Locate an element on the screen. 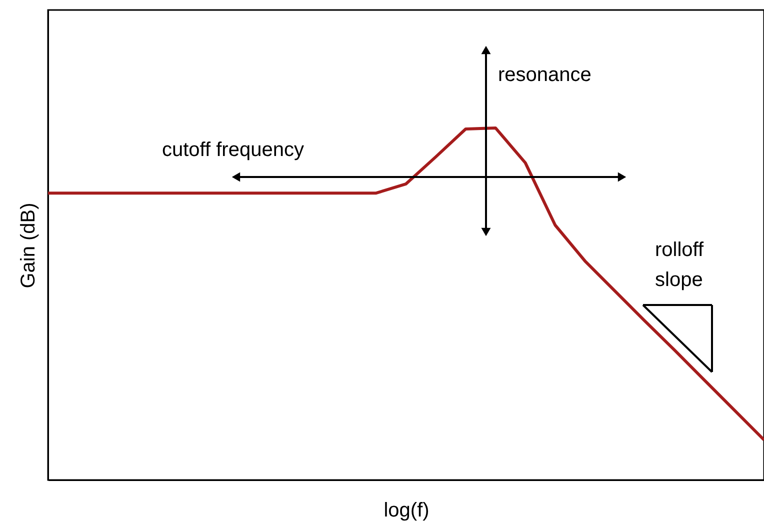 The width and height of the screenshot is (764, 529). y-axis-title: Gain (dB) is located at coordinates (29, 245).